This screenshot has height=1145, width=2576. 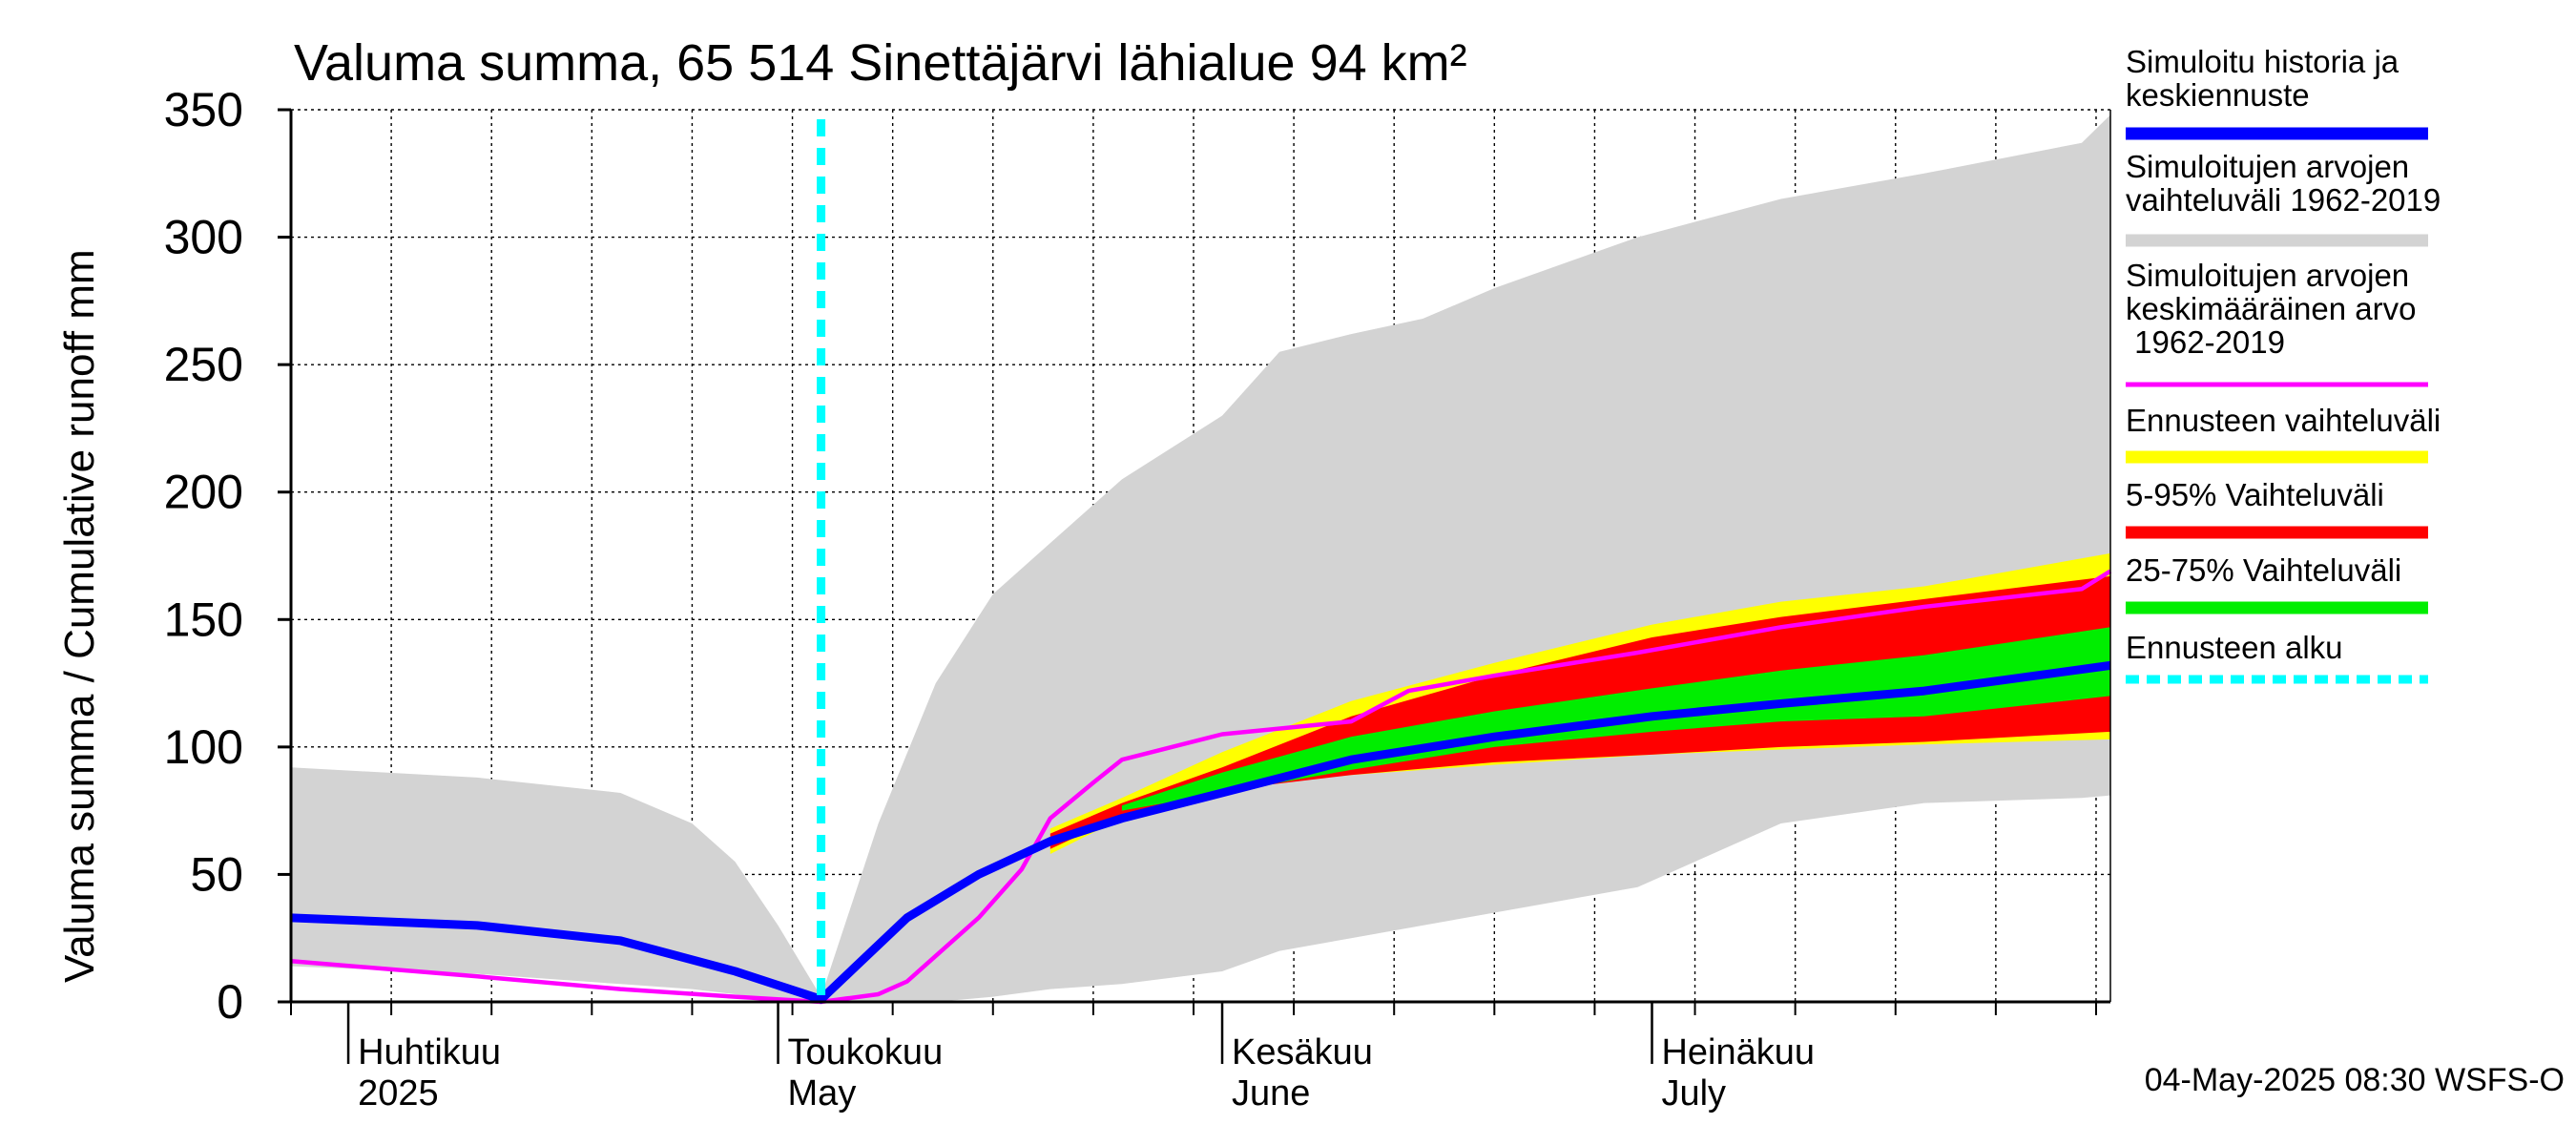 What do you see at coordinates (2355, 1080) in the screenshot?
I see `timestamp: 04-May-2025 08:30 WSFS-O` at bounding box center [2355, 1080].